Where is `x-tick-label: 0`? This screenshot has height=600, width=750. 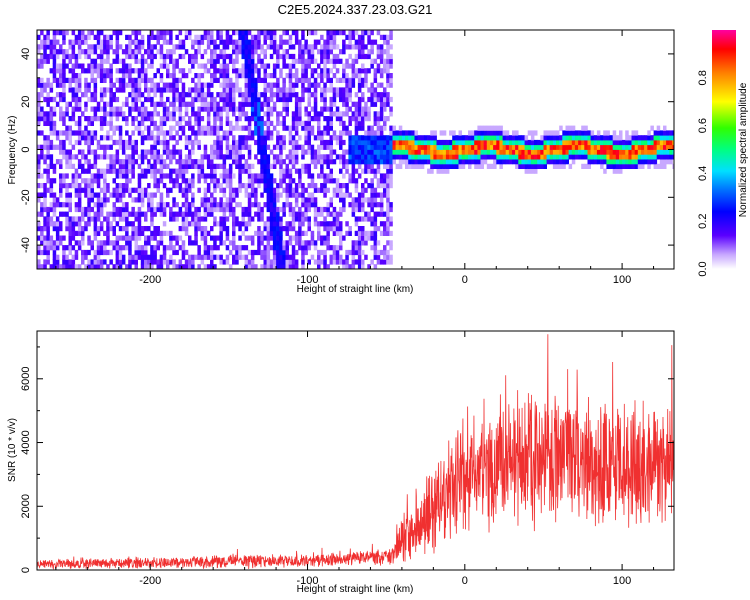 x-tick-label: 0 is located at coordinates (465, 280).